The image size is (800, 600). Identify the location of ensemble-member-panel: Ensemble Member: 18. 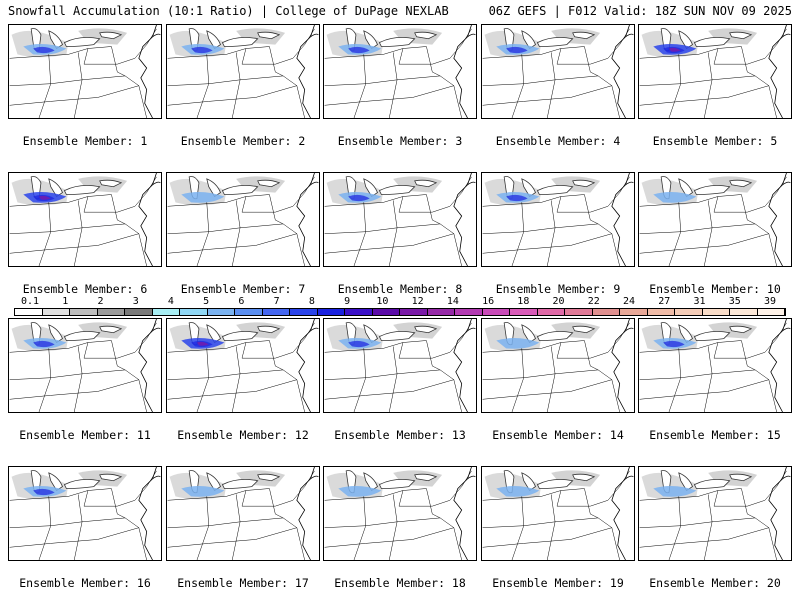
(400, 528).